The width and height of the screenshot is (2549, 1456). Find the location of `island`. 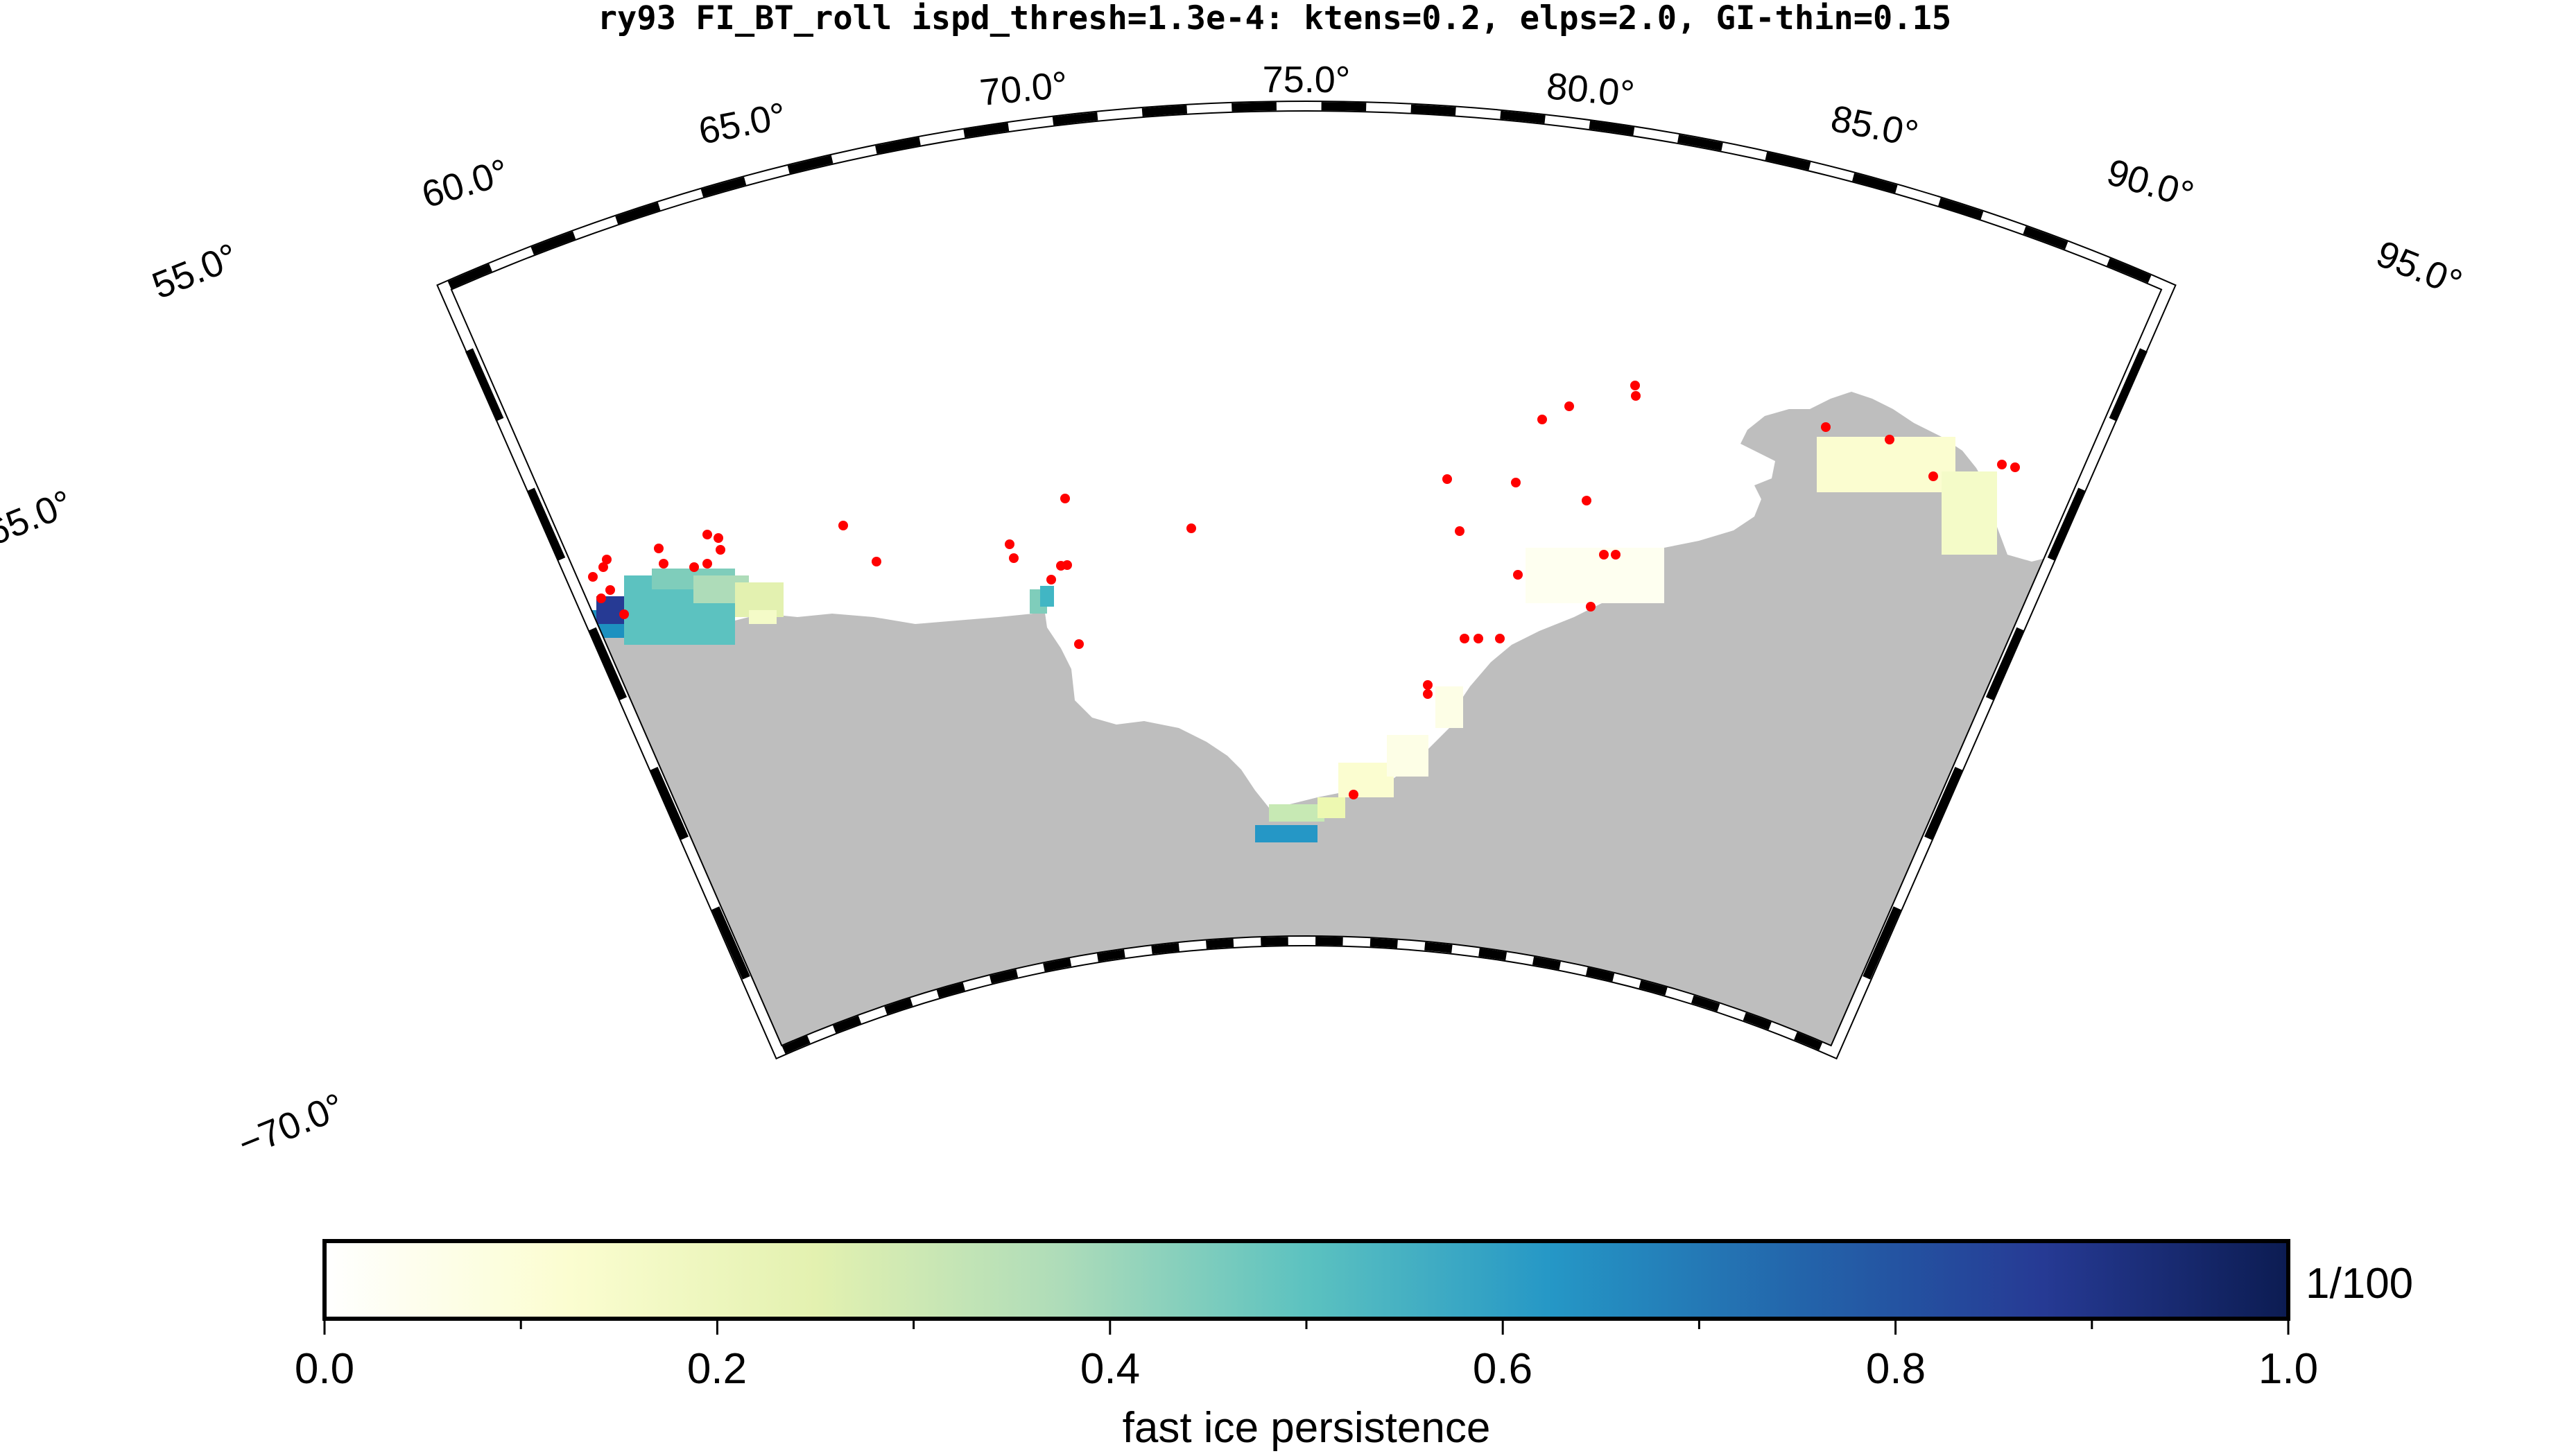

island is located at coordinates (2203, 478).